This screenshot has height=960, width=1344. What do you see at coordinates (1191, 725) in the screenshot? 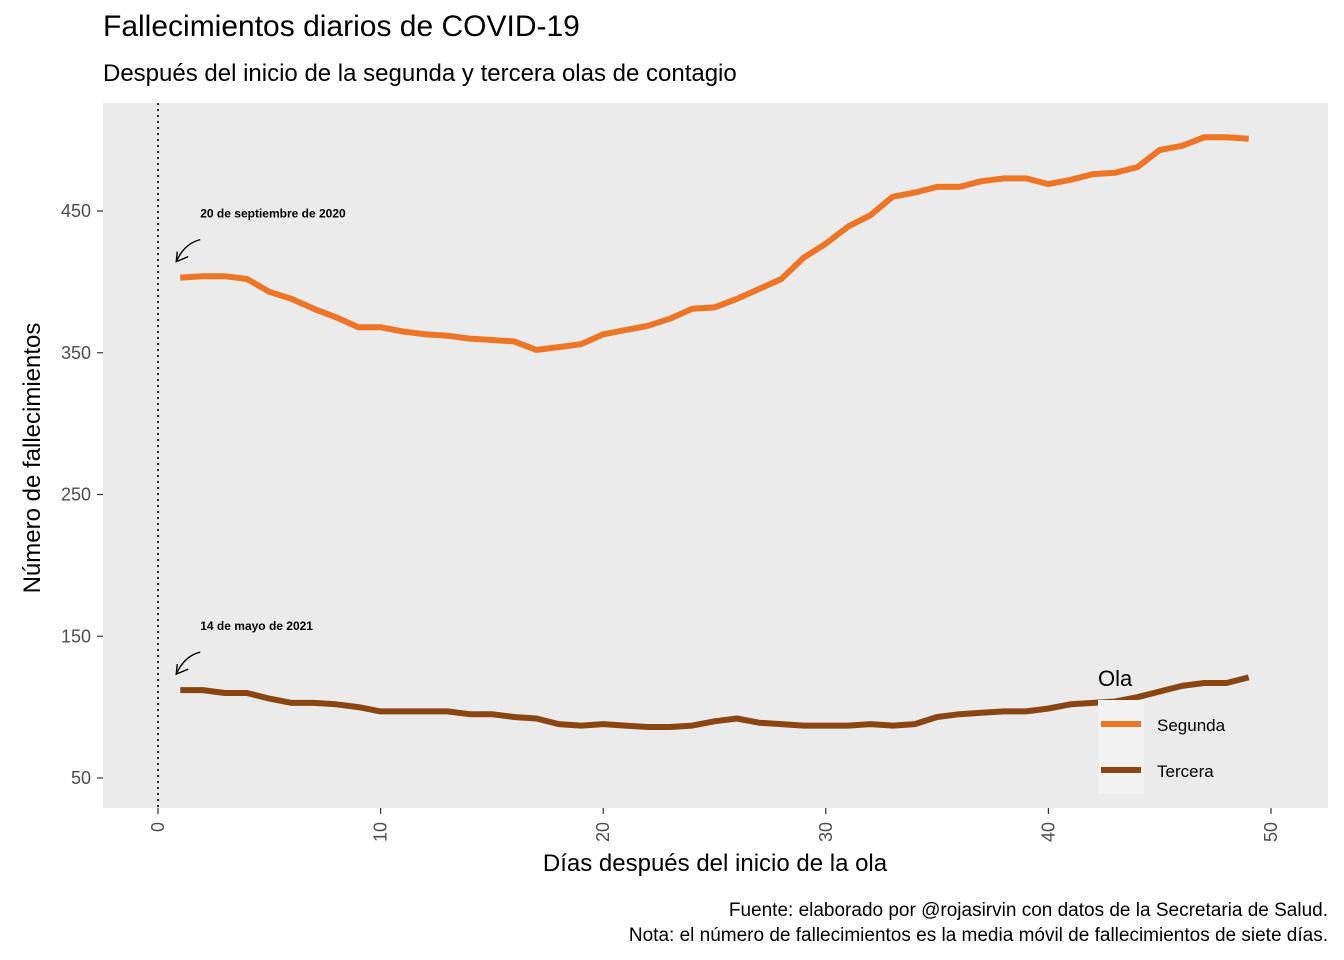
I see `legend-label-segunda: Segunda` at bounding box center [1191, 725].